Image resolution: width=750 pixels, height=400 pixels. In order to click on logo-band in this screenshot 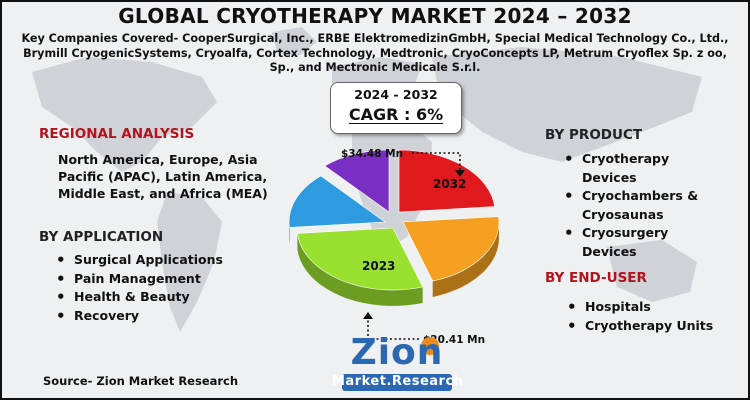, I will do `click(397, 382)`.